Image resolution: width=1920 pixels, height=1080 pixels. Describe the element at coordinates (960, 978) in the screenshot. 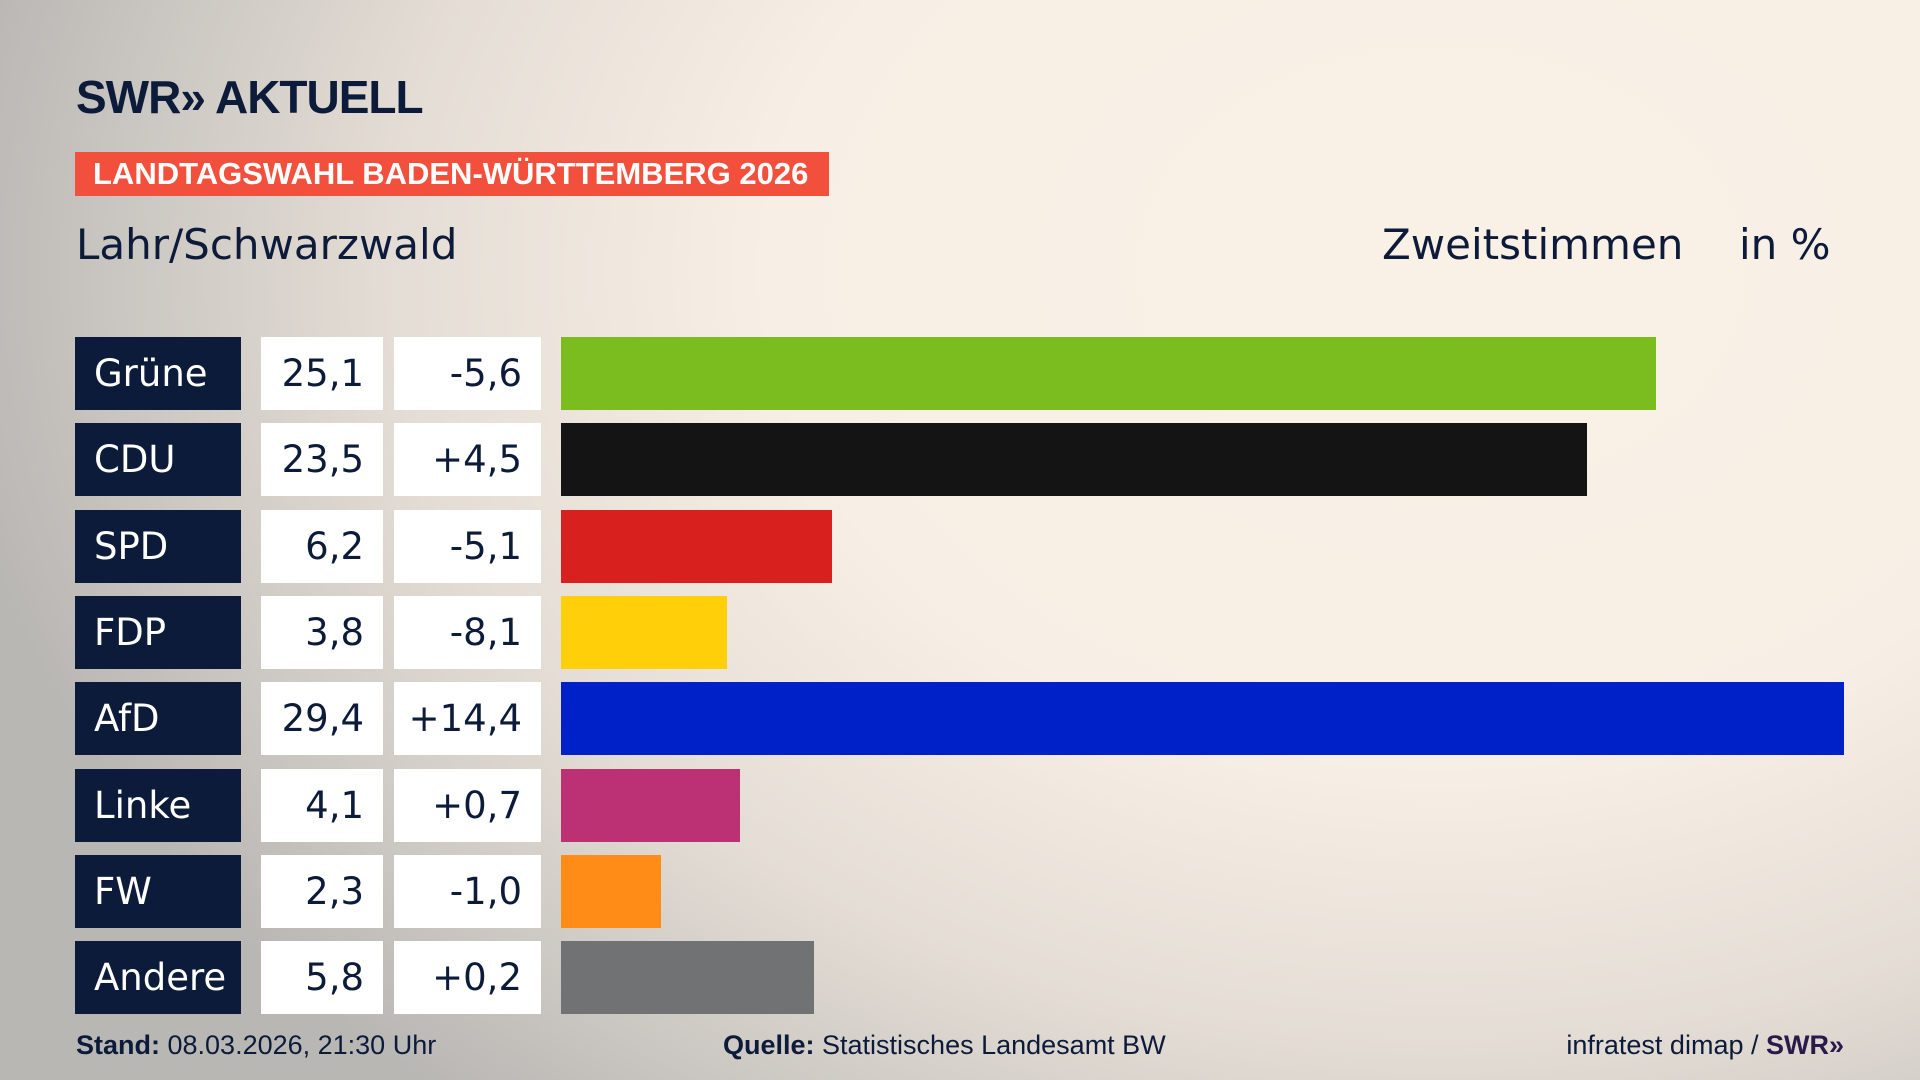

I see `result-row: Andere 5,8 +0,2` at that location.